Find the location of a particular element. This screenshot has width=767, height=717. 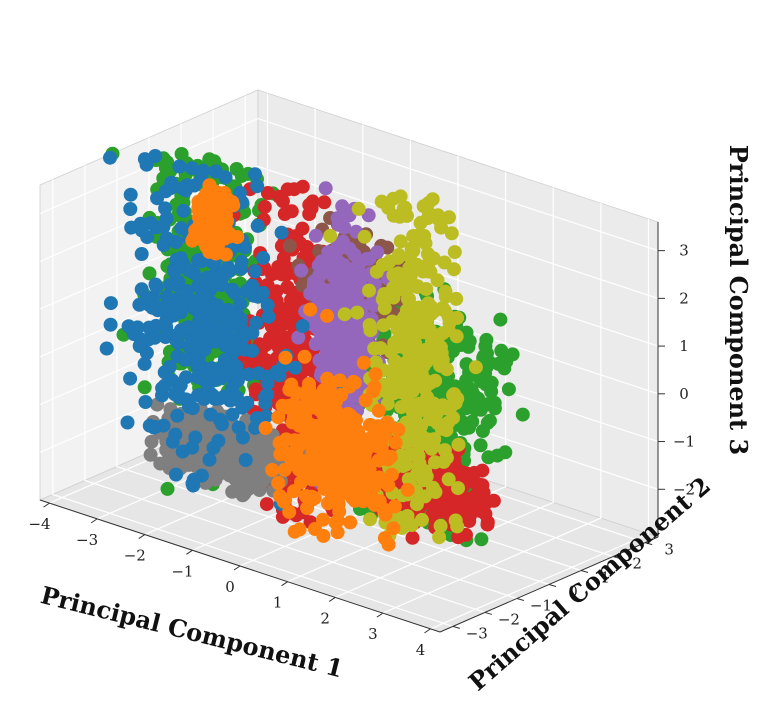

x-tick-label: 2 is located at coordinates (325, 618).